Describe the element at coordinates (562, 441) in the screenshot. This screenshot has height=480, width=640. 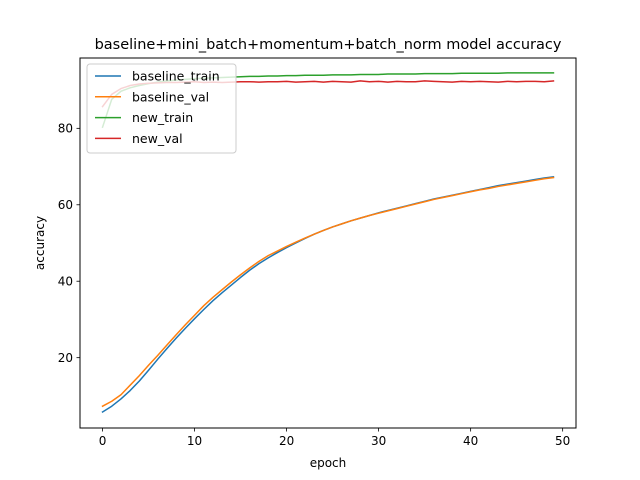
I see `x-tick-label: 50` at that location.